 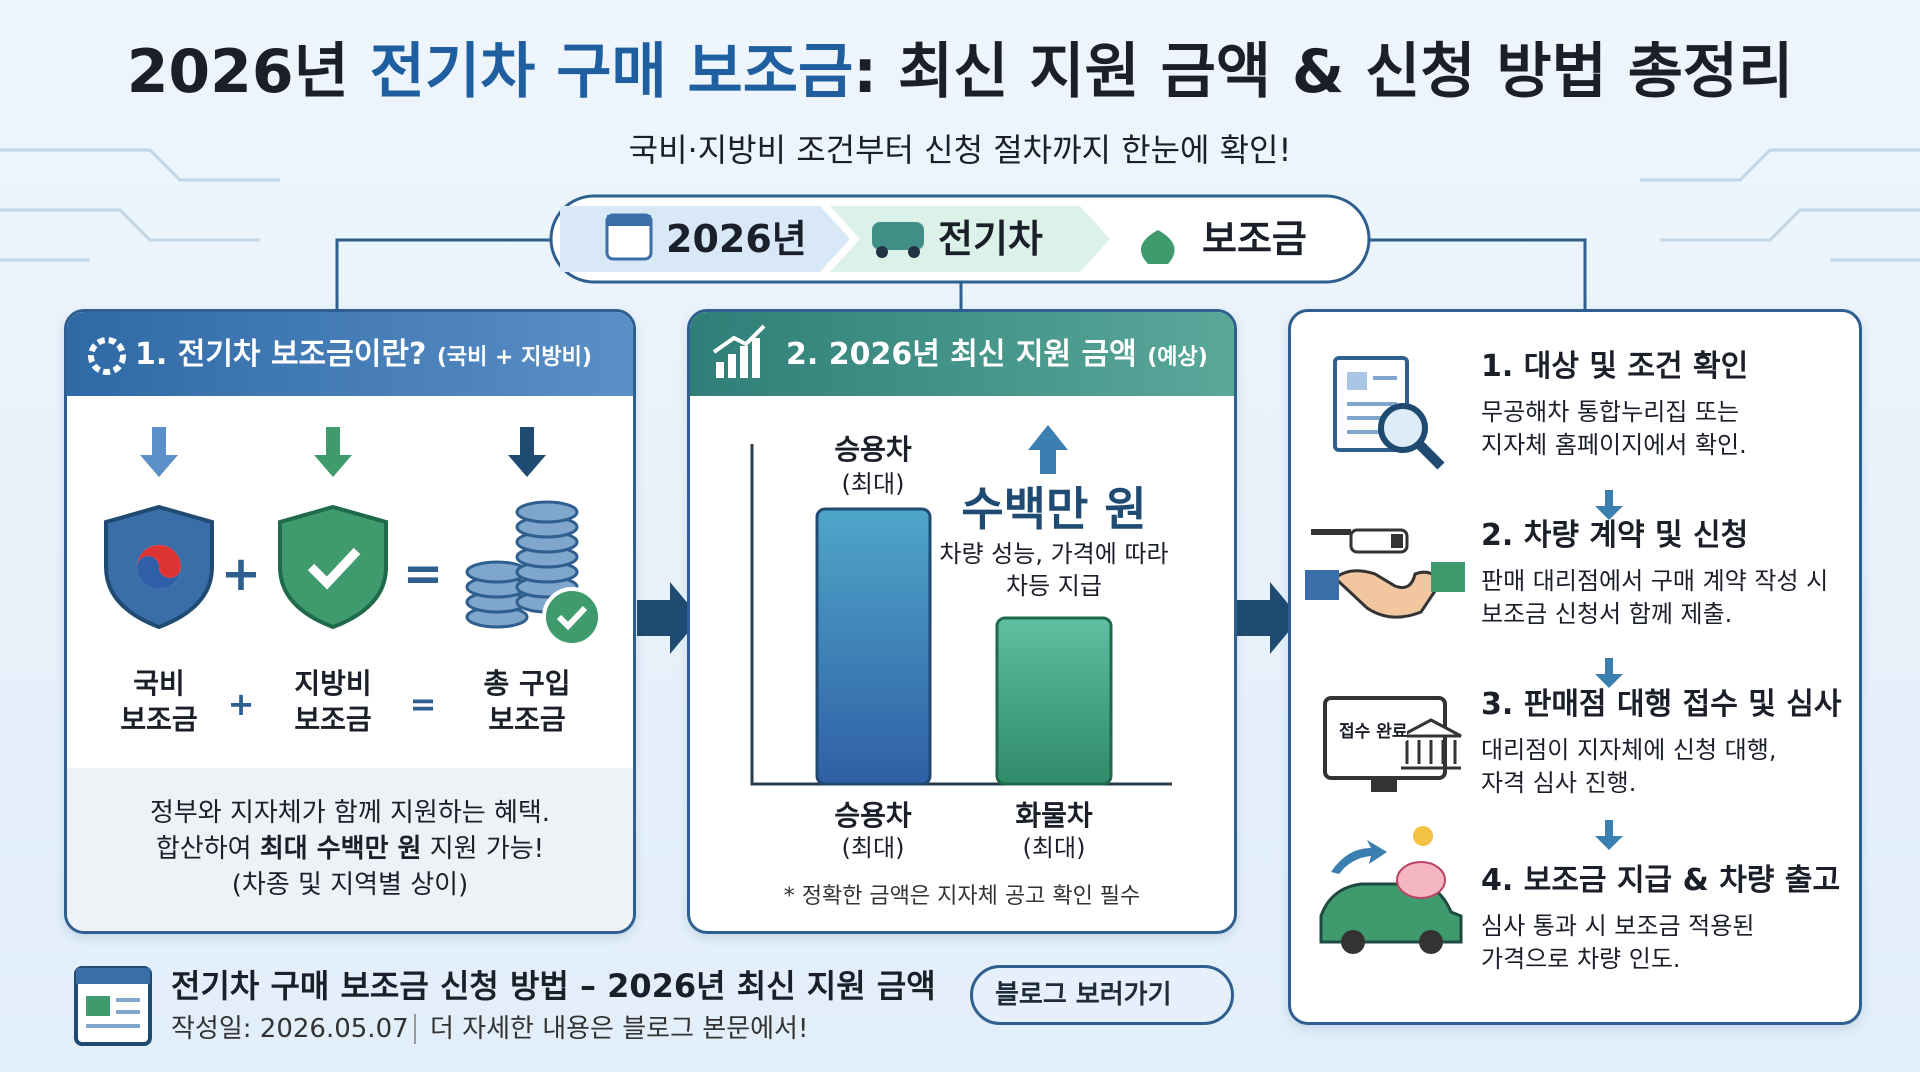 What do you see at coordinates (1054, 509) in the screenshot?
I see `callout: 수백만 원` at bounding box center [1054, 509].